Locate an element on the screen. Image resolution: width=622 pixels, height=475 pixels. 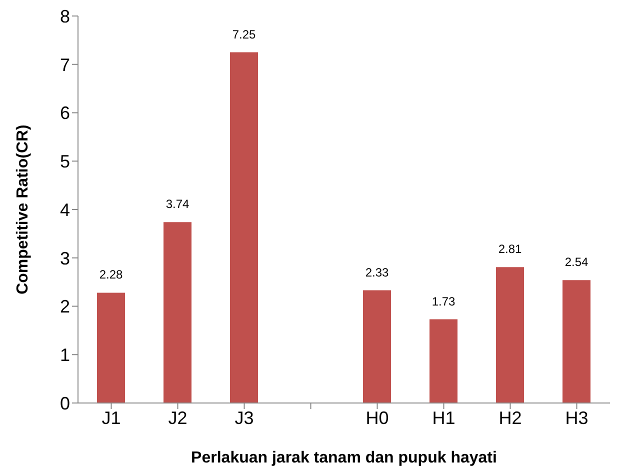
y-tick-label: 7 is located at coordinates (65, 64).